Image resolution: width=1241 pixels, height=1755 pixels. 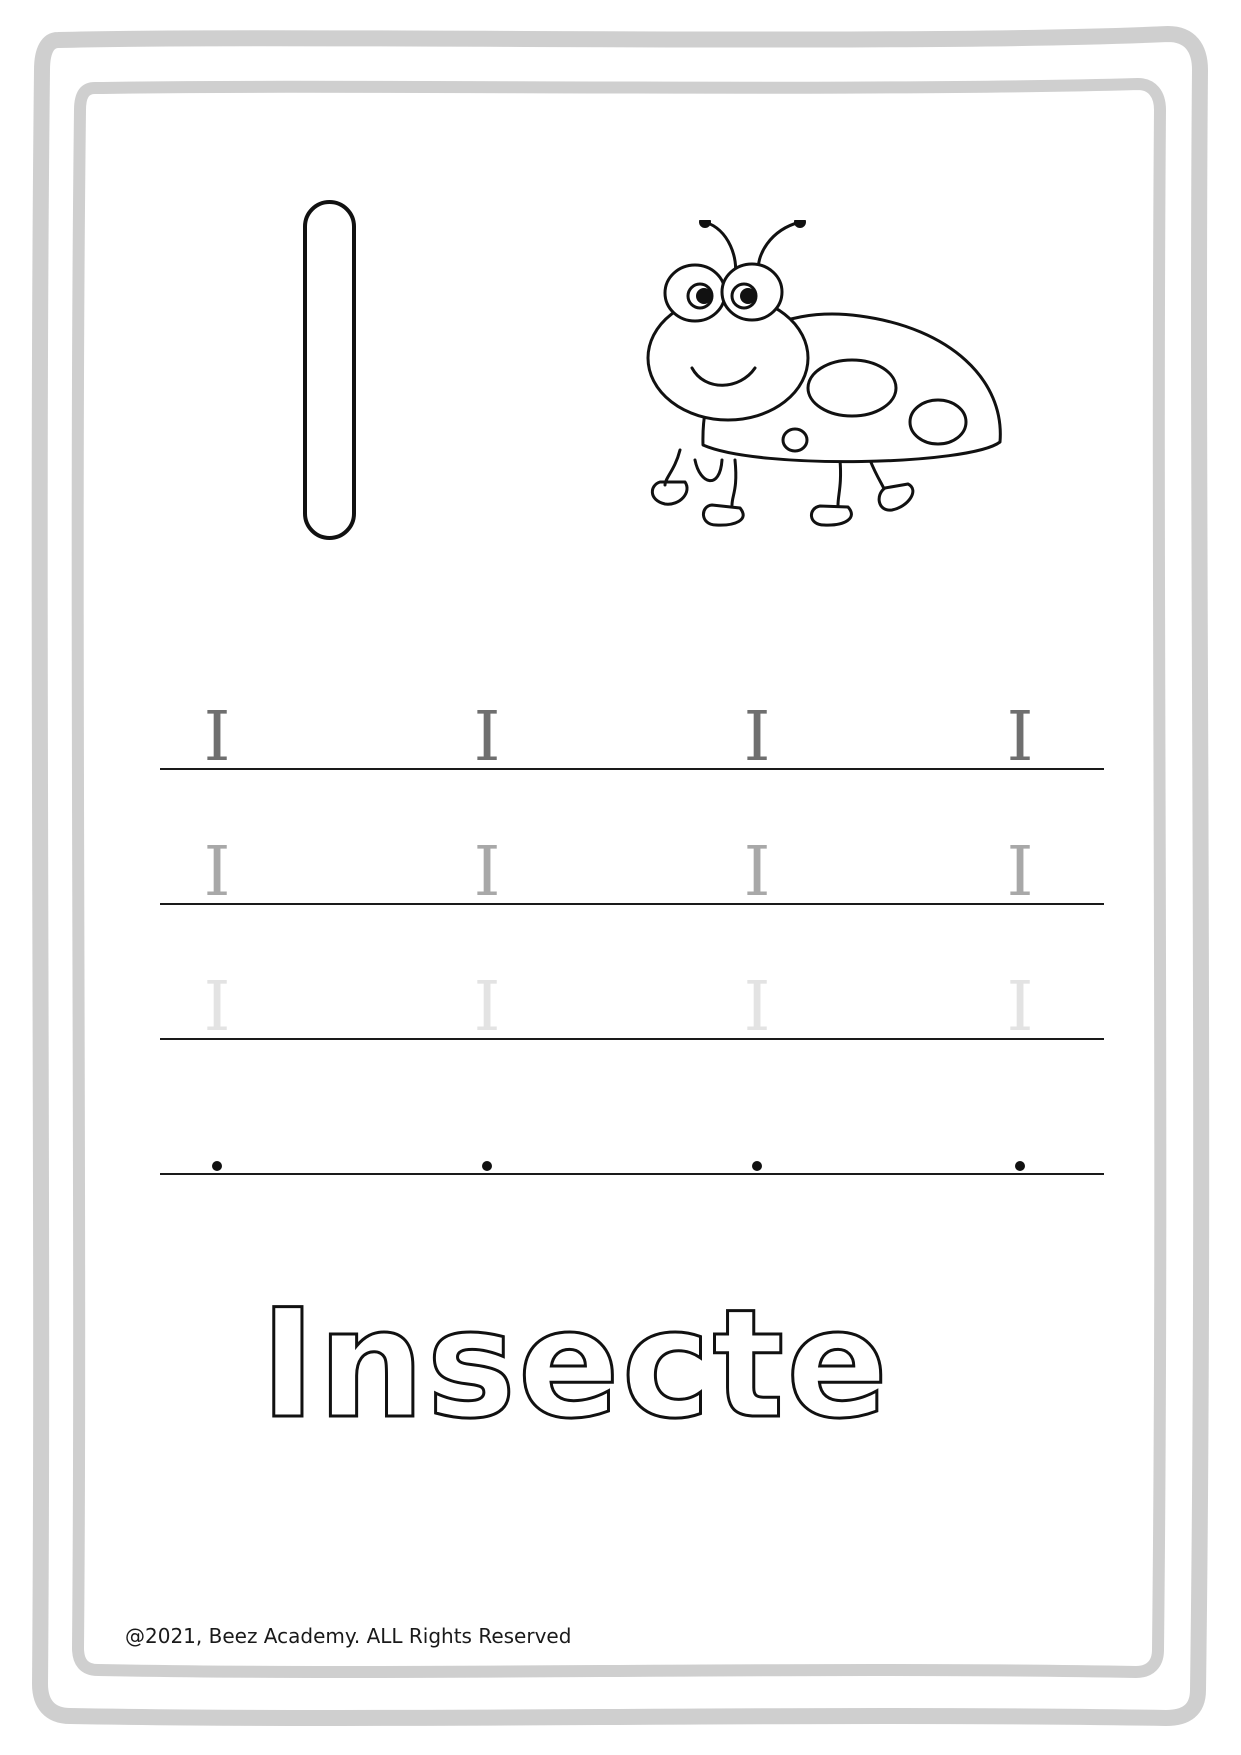 What do you see at coordinates (348, 1636) in the screenshot?
I see `copyright-footer: @2021, Beez Academy. ALL Rights Reserved` at bounding box center [348, 1636].